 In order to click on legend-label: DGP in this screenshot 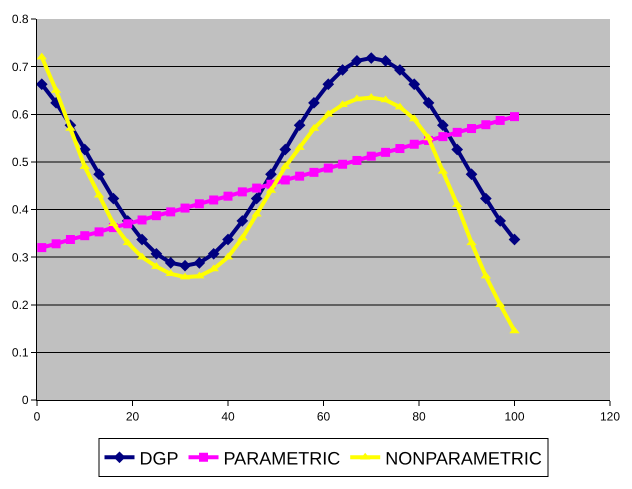, I will do `click(159, 458)`.